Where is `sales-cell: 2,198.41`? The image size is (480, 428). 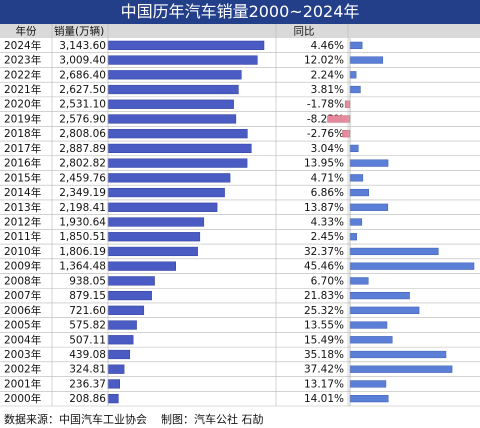 sales-cell: 2,198.41 is located at coordinates (82, 208).